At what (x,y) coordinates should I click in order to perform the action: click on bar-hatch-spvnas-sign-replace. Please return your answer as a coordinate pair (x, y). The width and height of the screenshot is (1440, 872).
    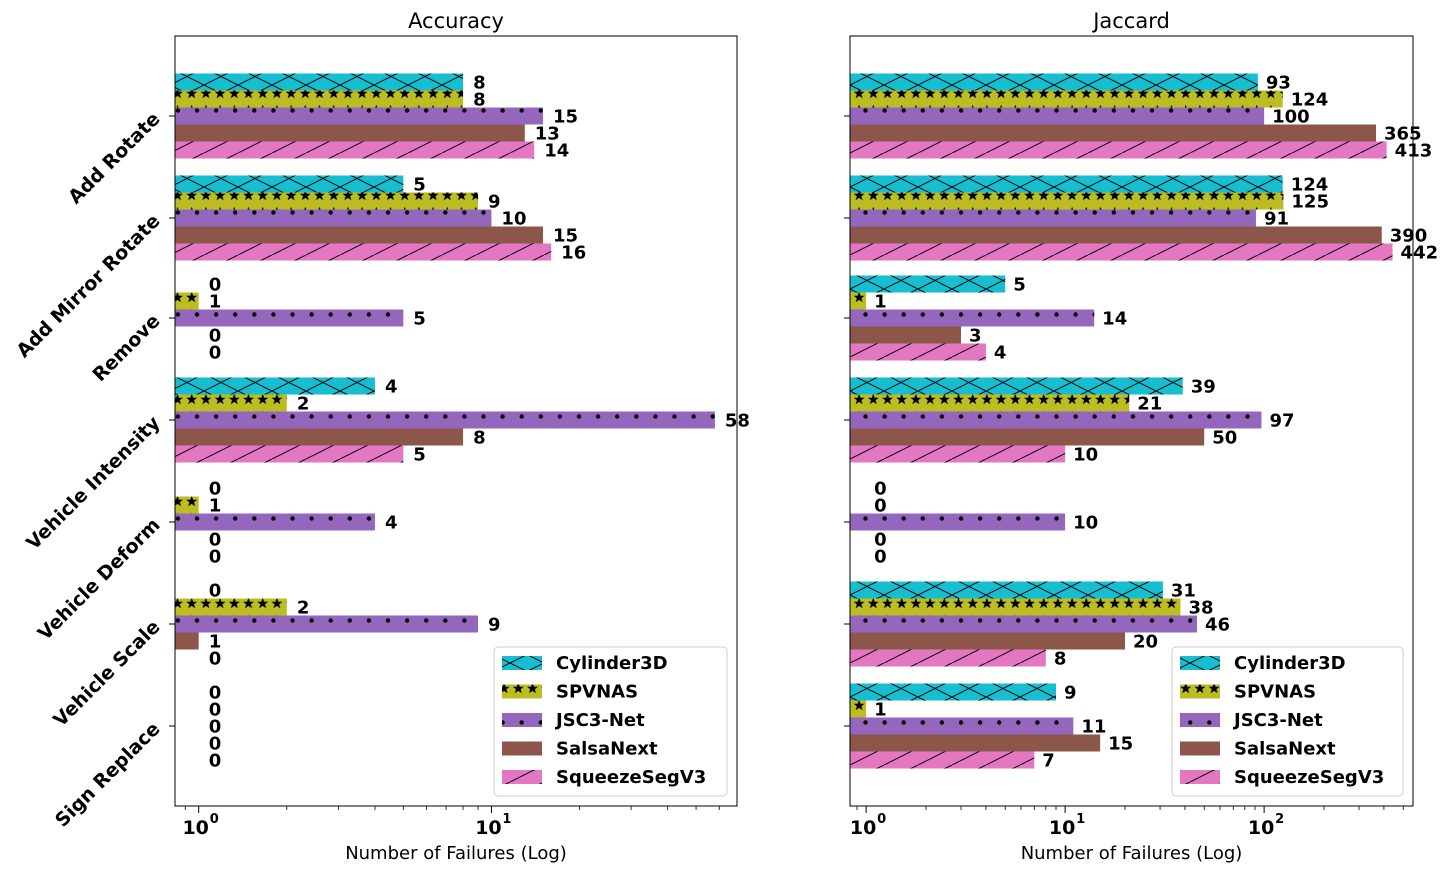
    Looking at the image, I should click on (858, 709).